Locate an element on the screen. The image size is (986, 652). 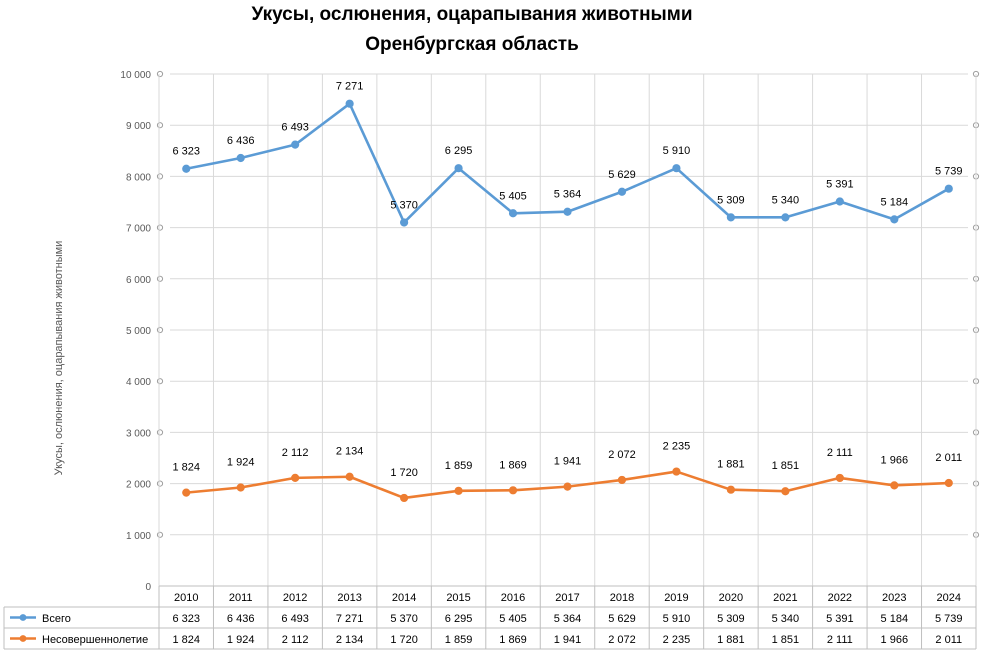
data-label: 1 824 is located at coordinates (186, 468).